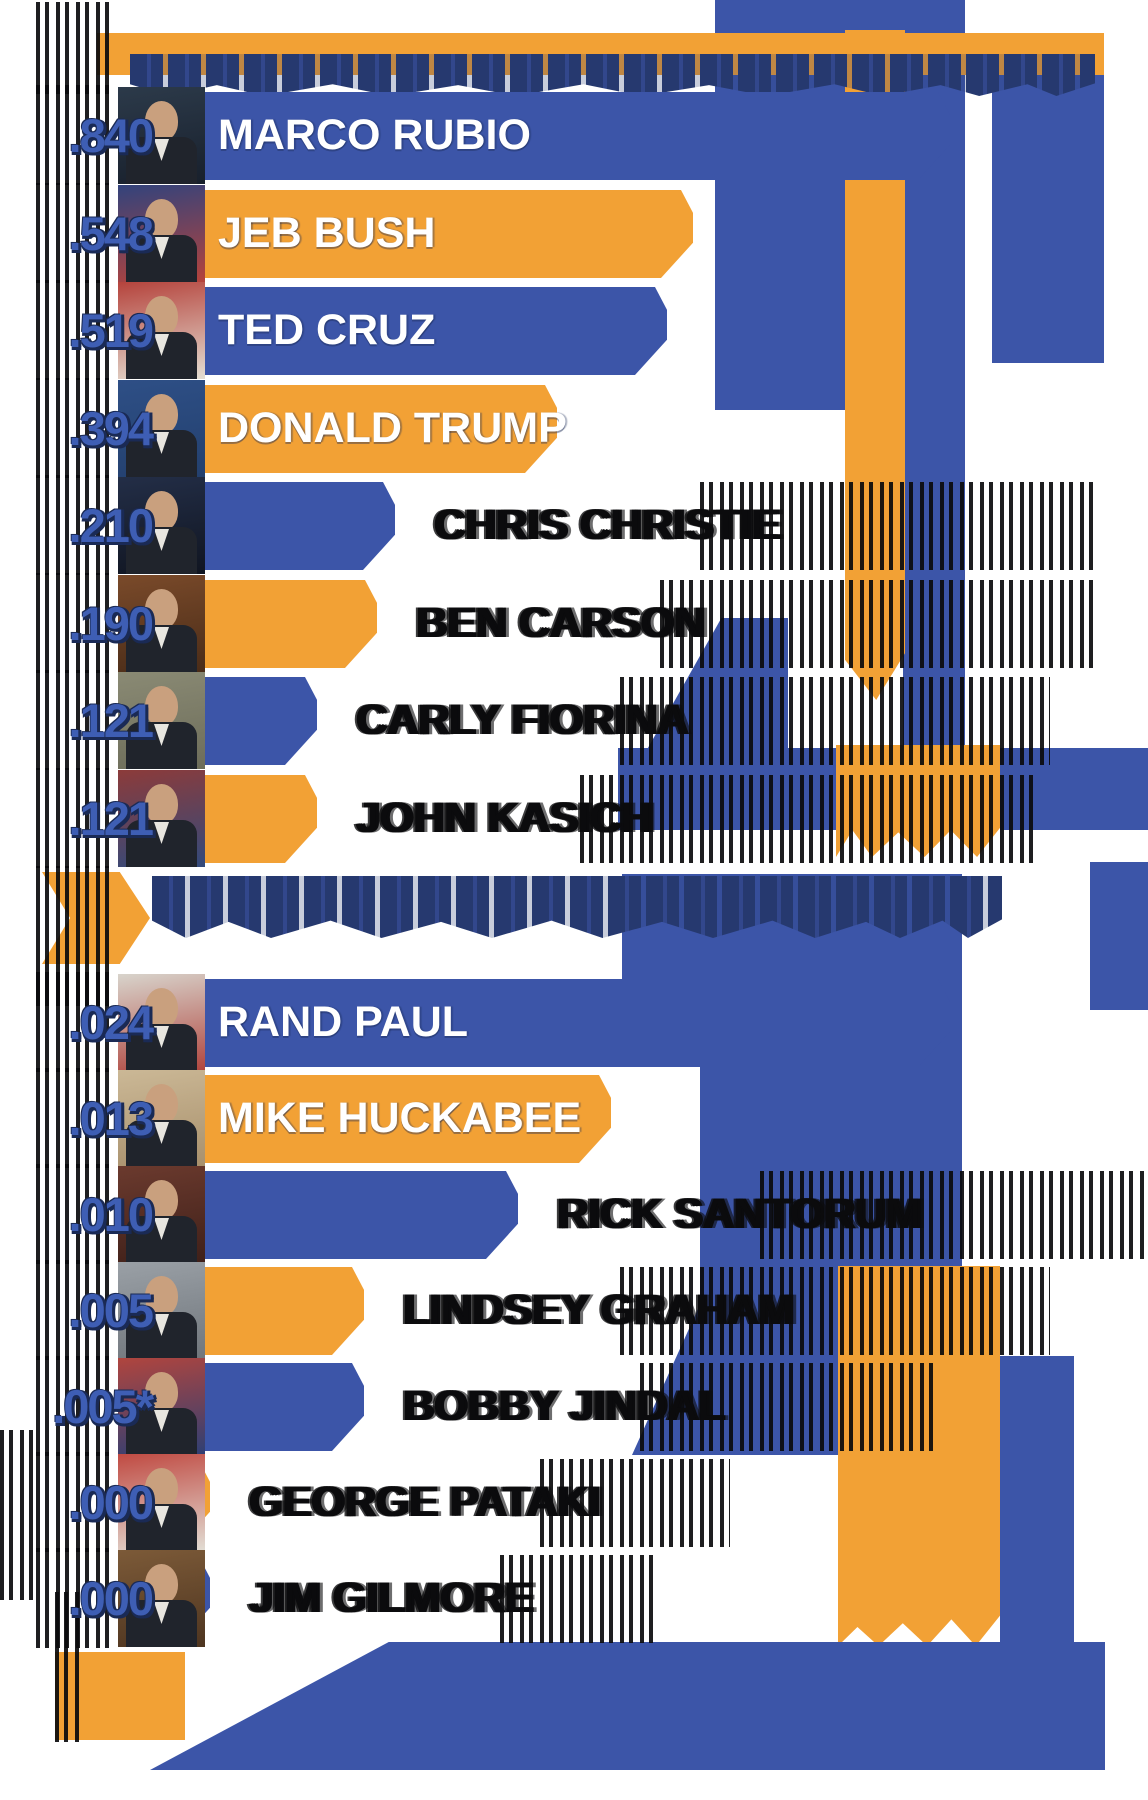  Describe the element at coordinates (111, 1310) in the screenshot. I see `value-label: .005` at that location.